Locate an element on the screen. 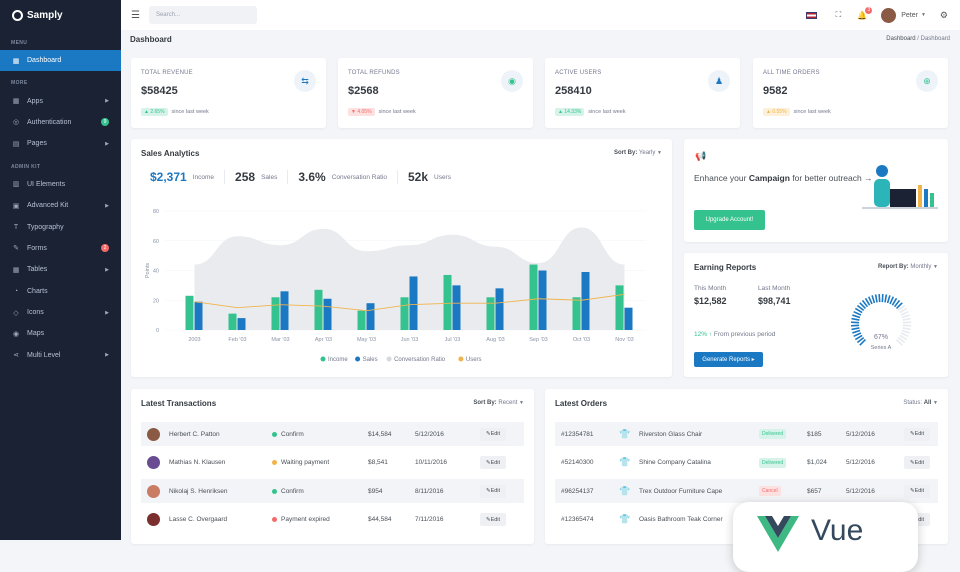  file-icon: ▤ is located at coordinates (16, 144).